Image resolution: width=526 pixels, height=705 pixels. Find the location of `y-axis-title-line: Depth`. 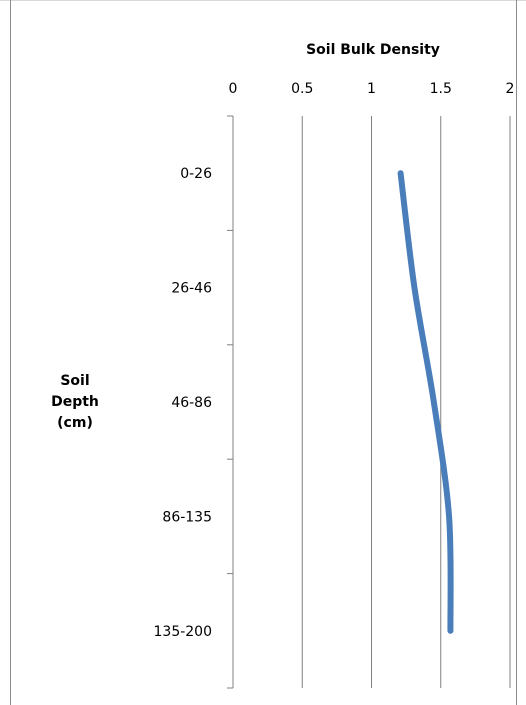

y-axis-title-line: Depth is located at coordinates (75, 402).